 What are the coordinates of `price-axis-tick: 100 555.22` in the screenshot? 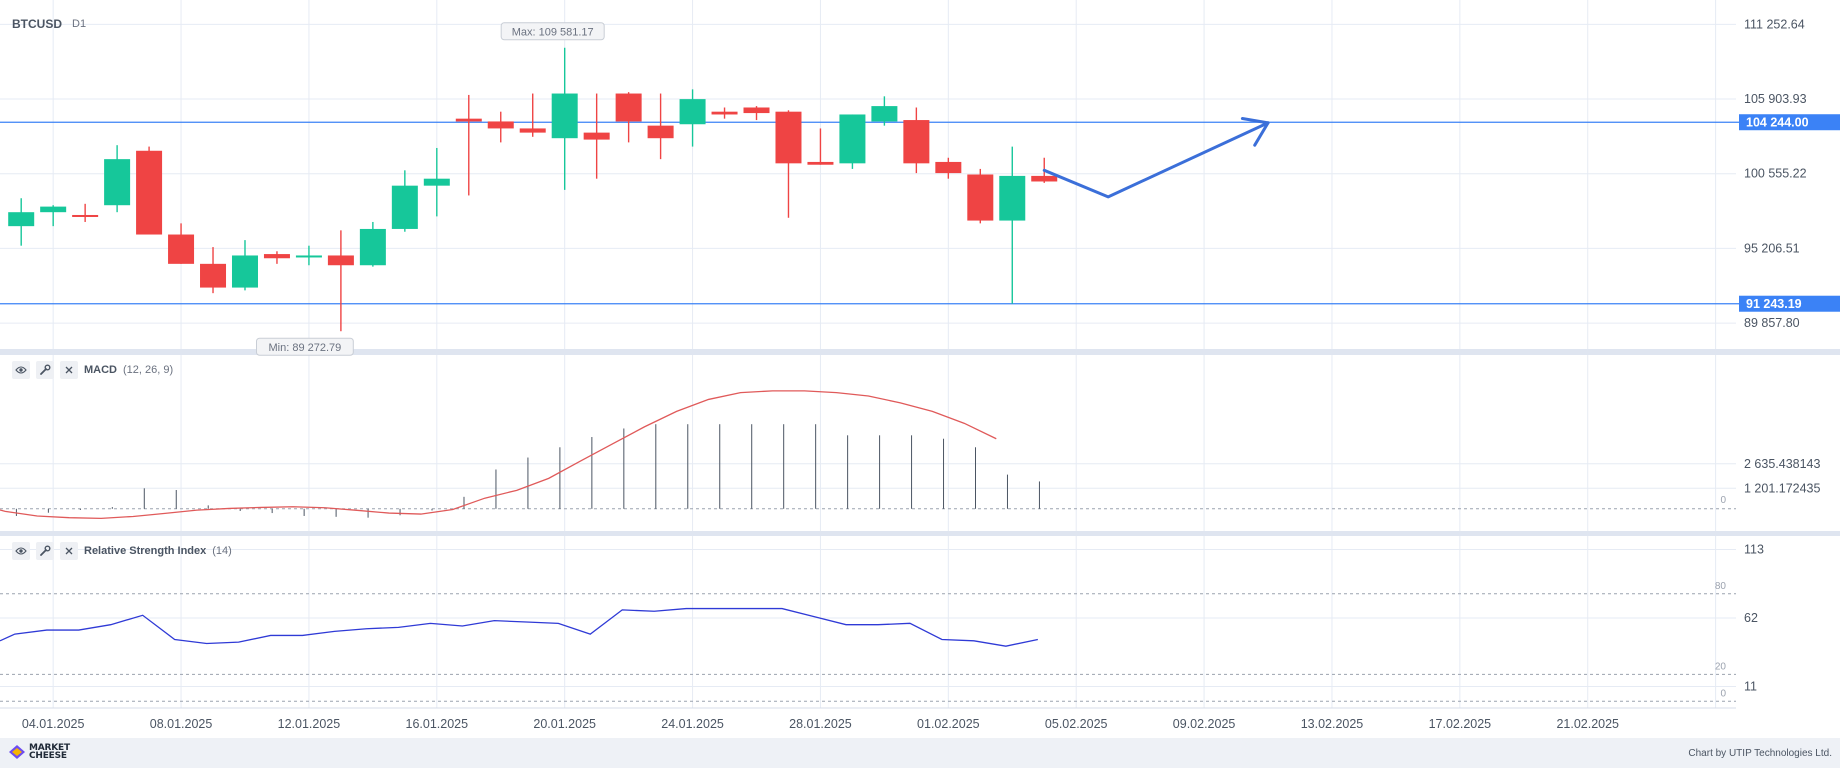 It's located at (1775, 174).